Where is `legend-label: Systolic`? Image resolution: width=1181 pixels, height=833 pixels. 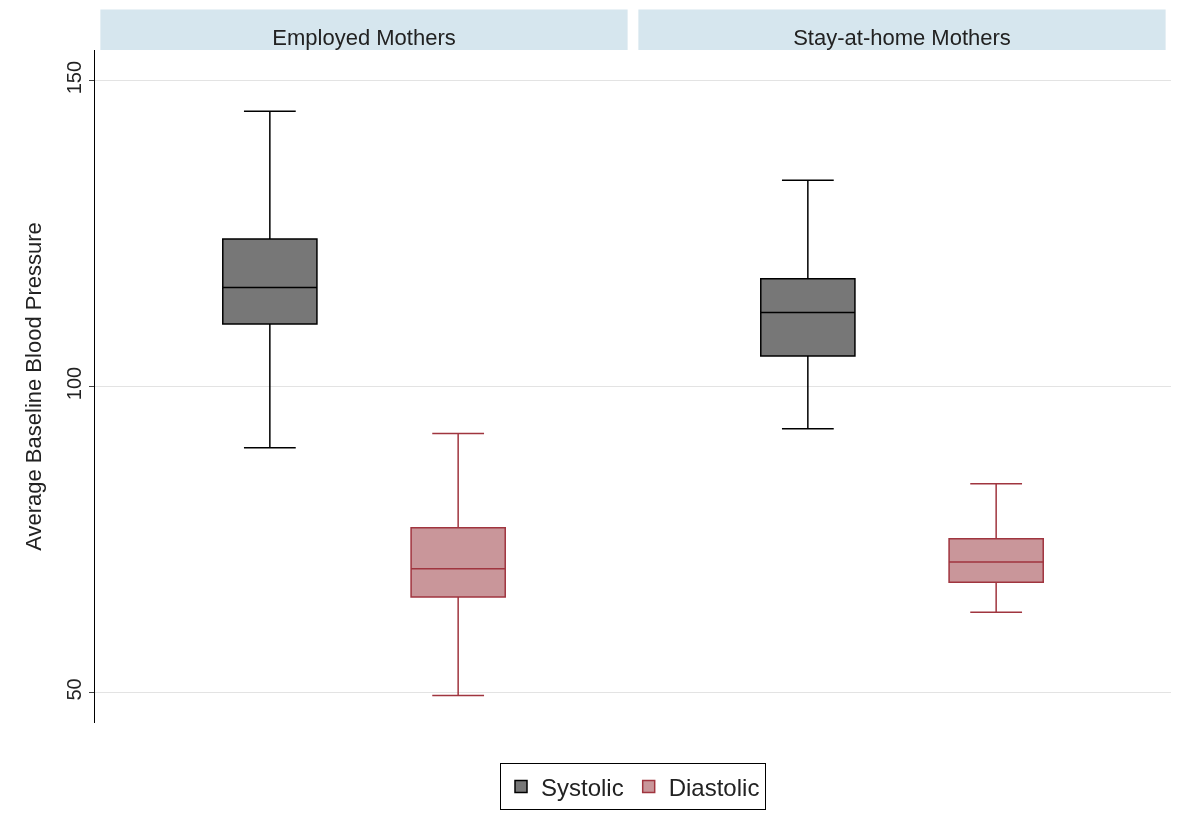 legend-label: Systolic is located at coordinates (582, 787).